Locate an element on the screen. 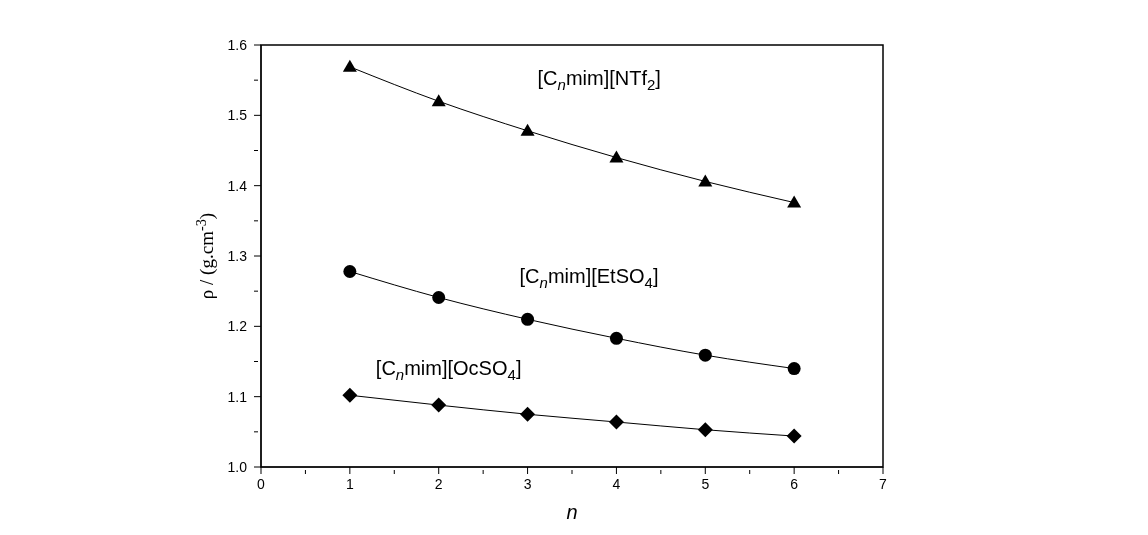 The width and height of the screenshot is (1148, 535). x-tick-label: 0 is located at coordinates (261, 484).